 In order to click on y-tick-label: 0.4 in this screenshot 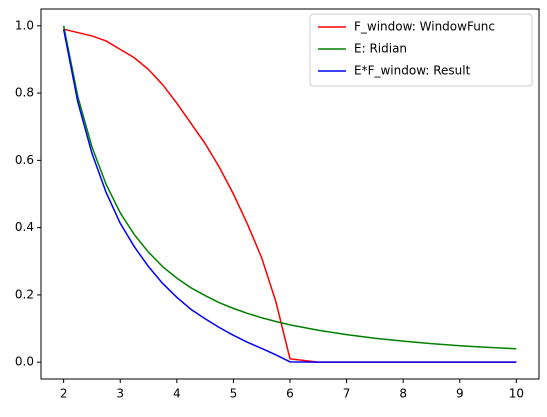, I will do `click(24, 227)`.